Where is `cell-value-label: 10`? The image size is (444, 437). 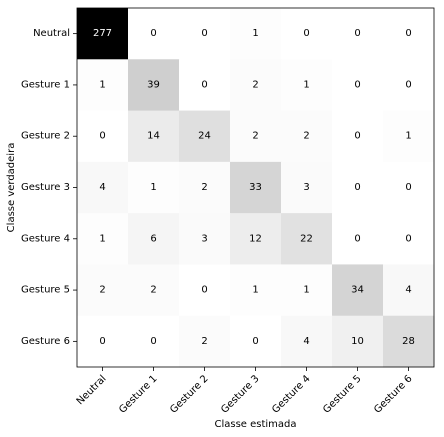
cell-value-label: 10 is located at coordinates (357, 341).